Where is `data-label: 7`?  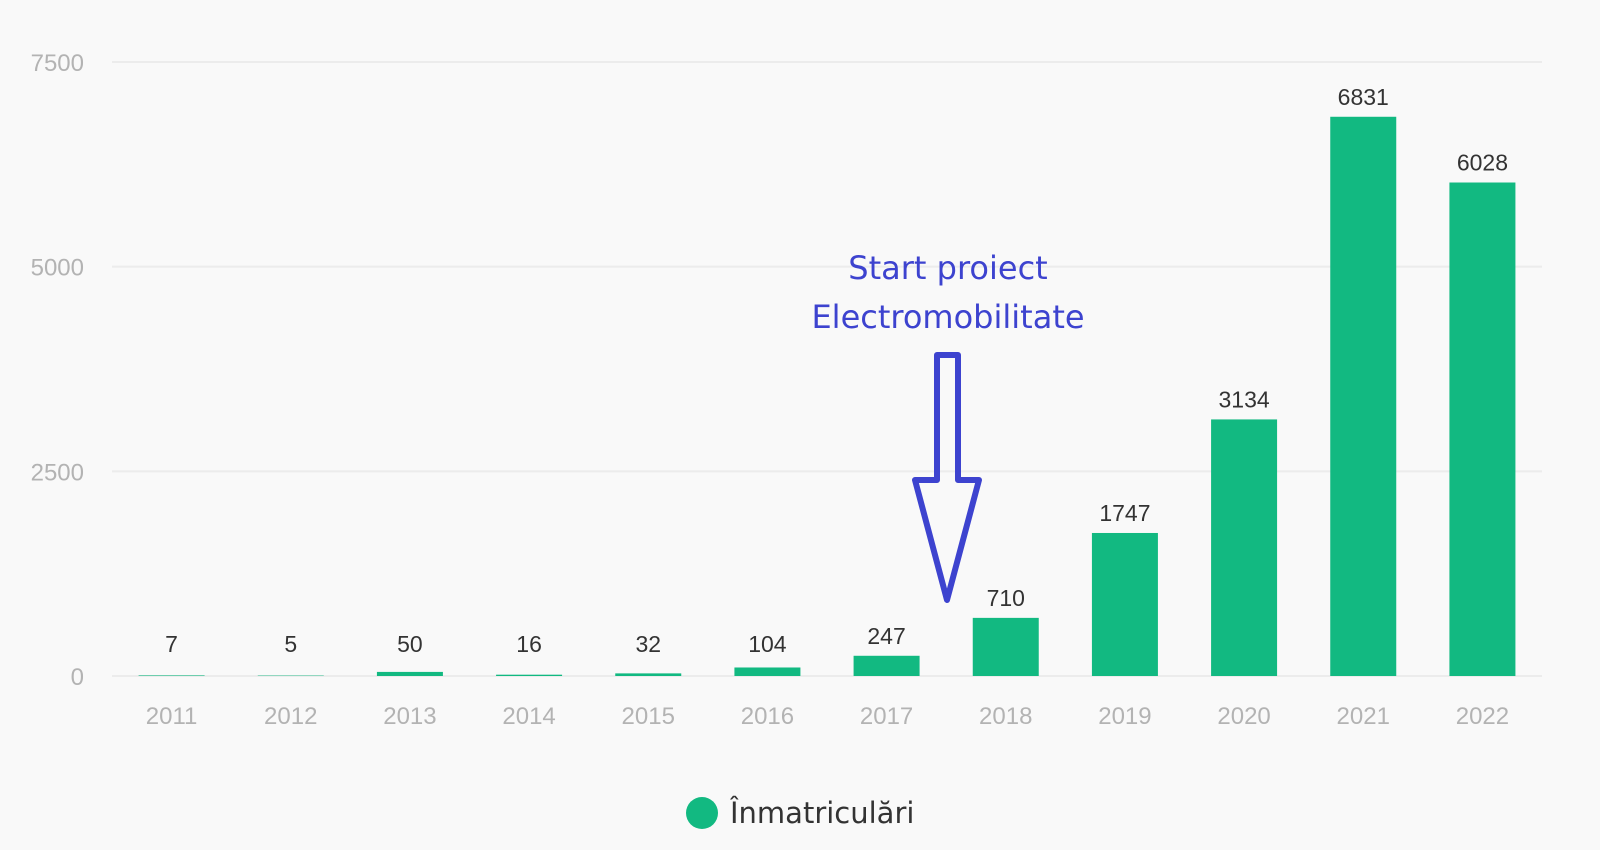
data-label: 7 is located at coordinates (171, 644).